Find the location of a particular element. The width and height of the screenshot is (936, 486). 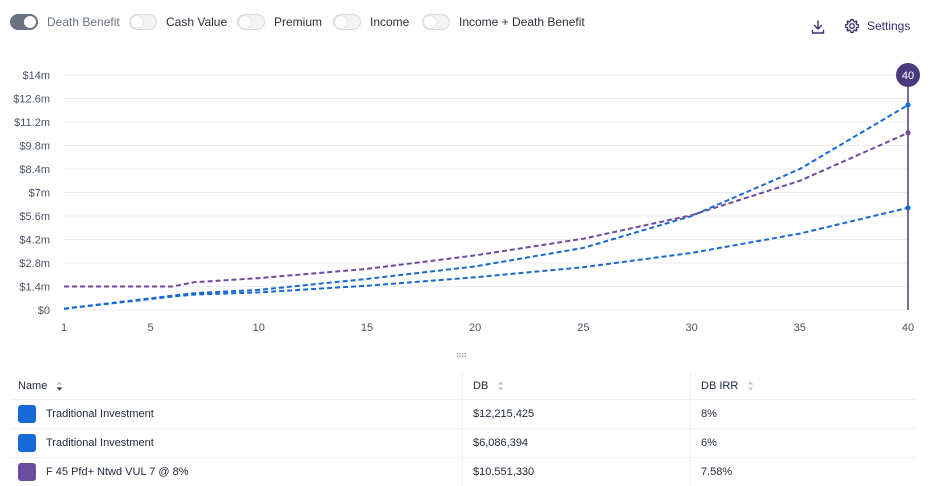

x-tick-label: 10 is located at coordinates (259, 328).